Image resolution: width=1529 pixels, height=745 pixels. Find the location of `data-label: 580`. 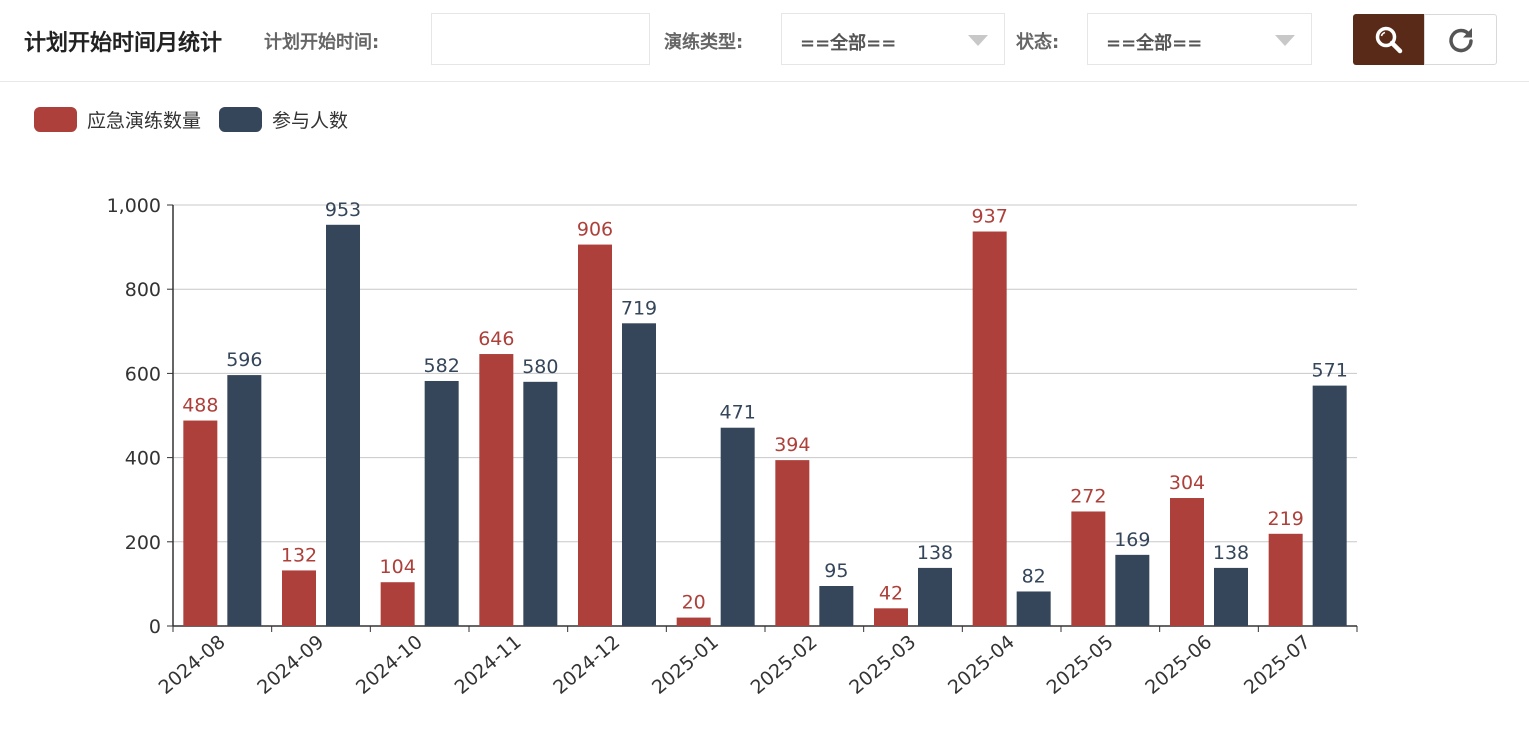

data-label: 580 is located at coordinates (540, 367).